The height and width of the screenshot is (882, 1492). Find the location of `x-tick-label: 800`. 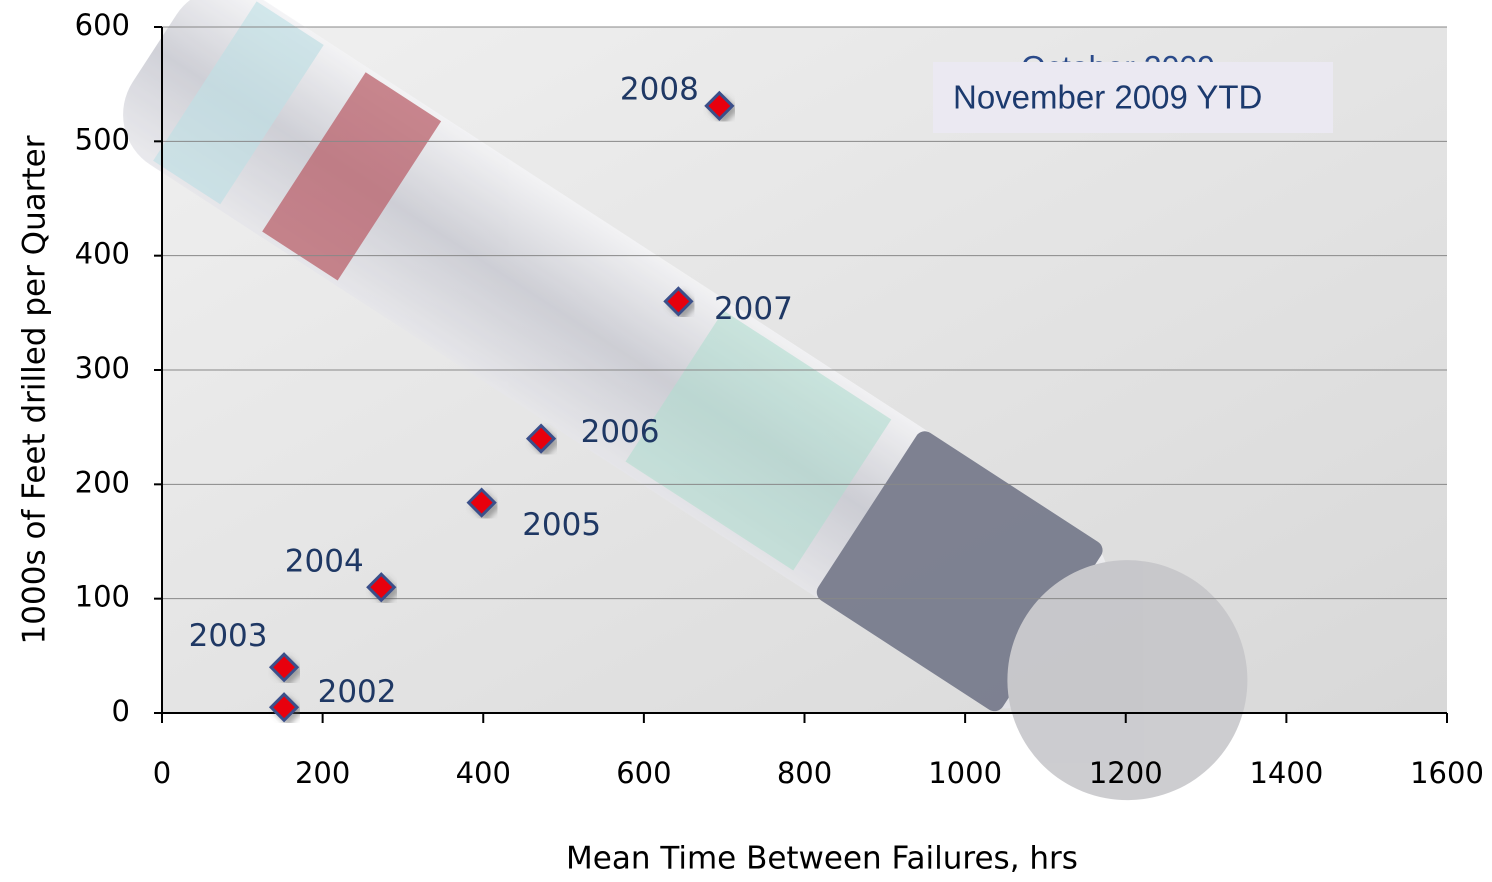

x-tick-label: 800 is located at coordinates (804, 773).